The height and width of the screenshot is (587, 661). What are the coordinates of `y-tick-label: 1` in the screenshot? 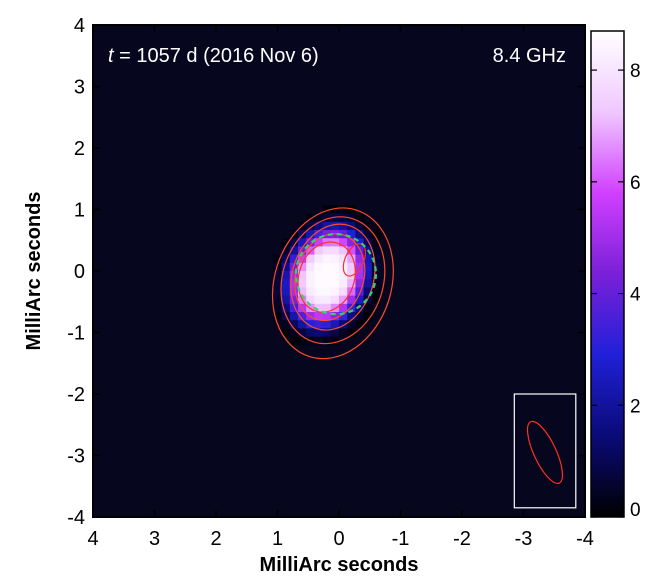 It's located at (79, 211).